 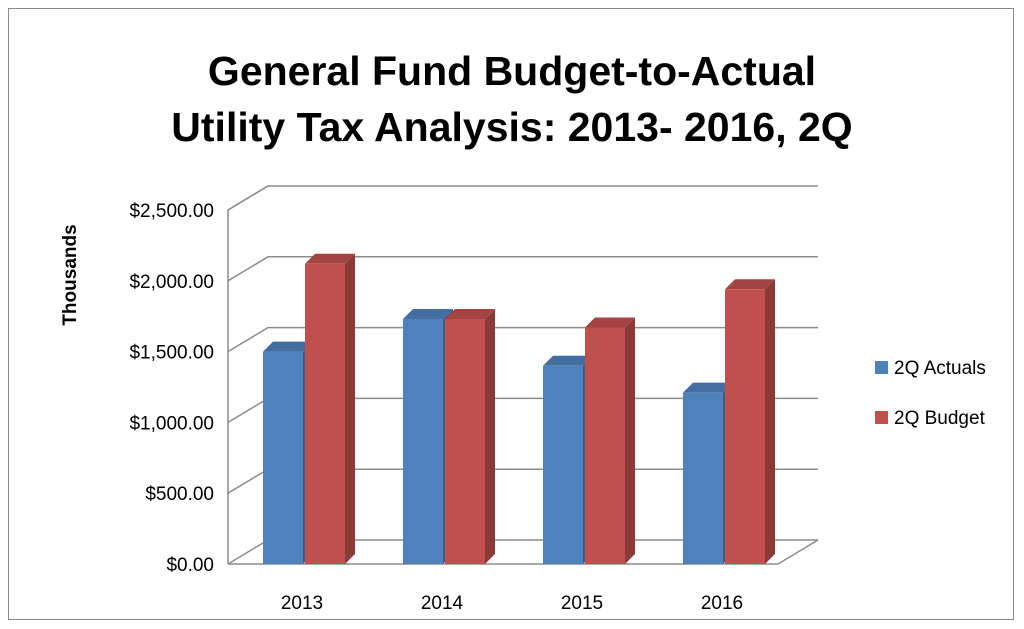 I want to click on bar-2q-budget-2013, so click(x=330, y=409).